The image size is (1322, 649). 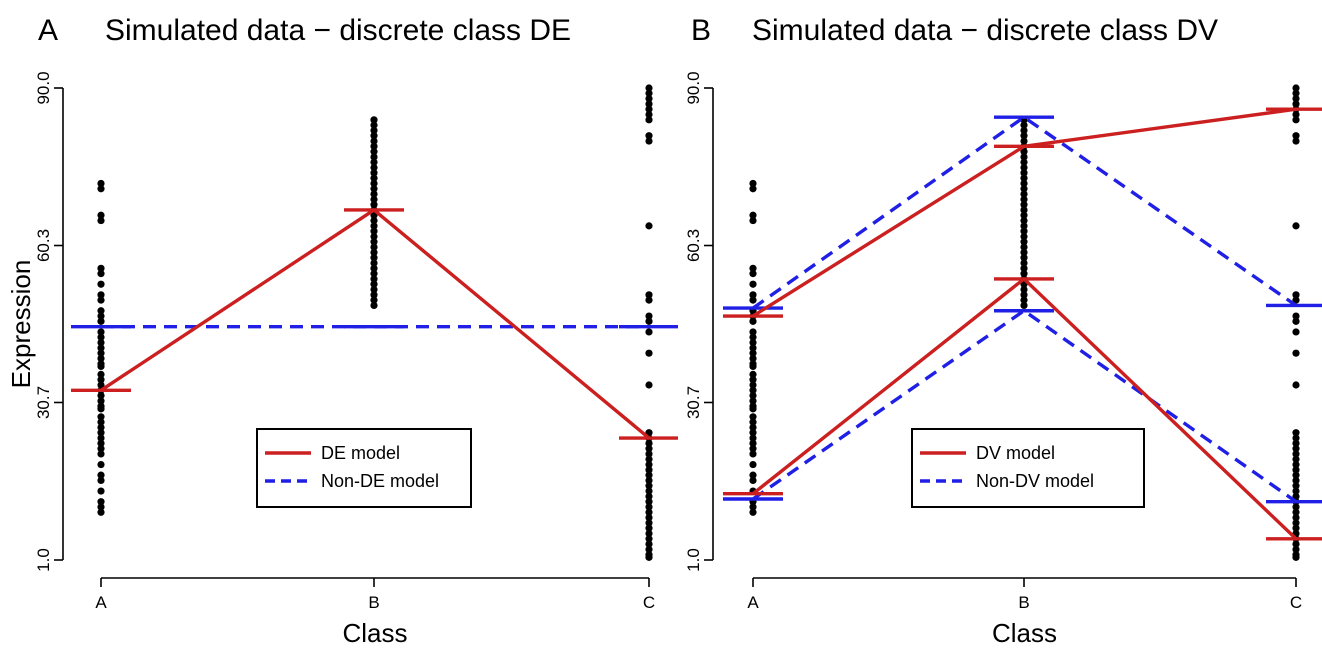 I want to click on y-tick-label: 1.0, so click(x=43, y=560).